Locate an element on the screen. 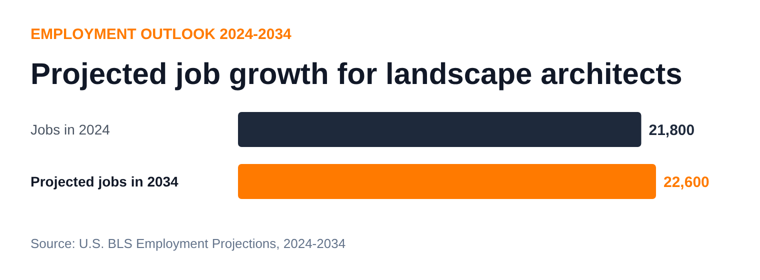  data-label: 22,600 is located at coordinates (687, 182).